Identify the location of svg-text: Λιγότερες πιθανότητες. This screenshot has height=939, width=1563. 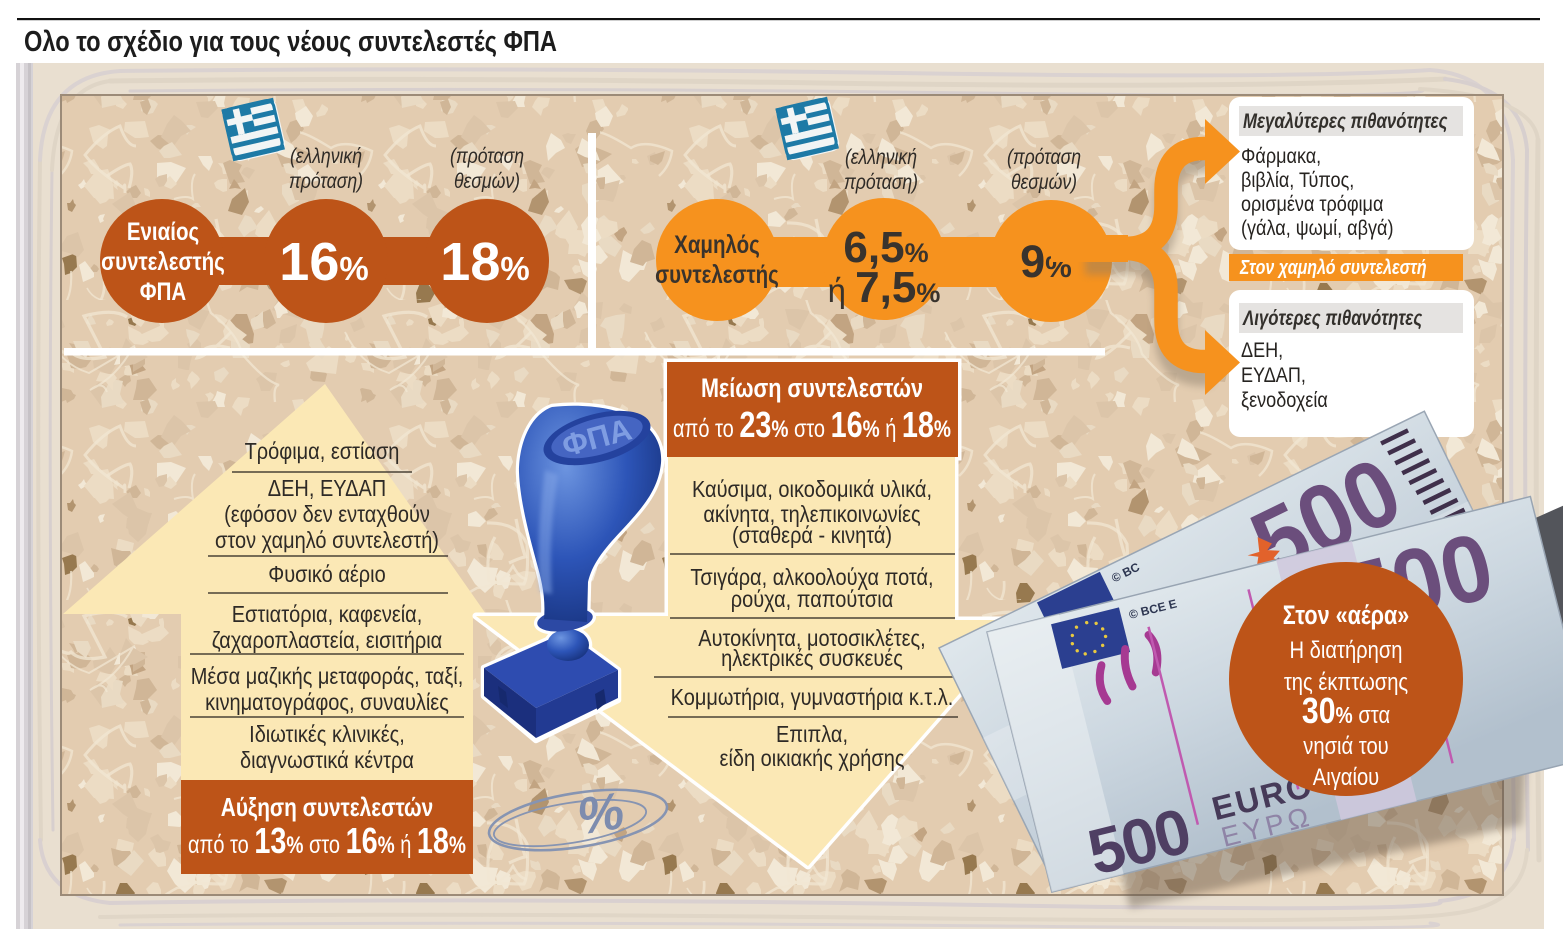
(1332, 318).